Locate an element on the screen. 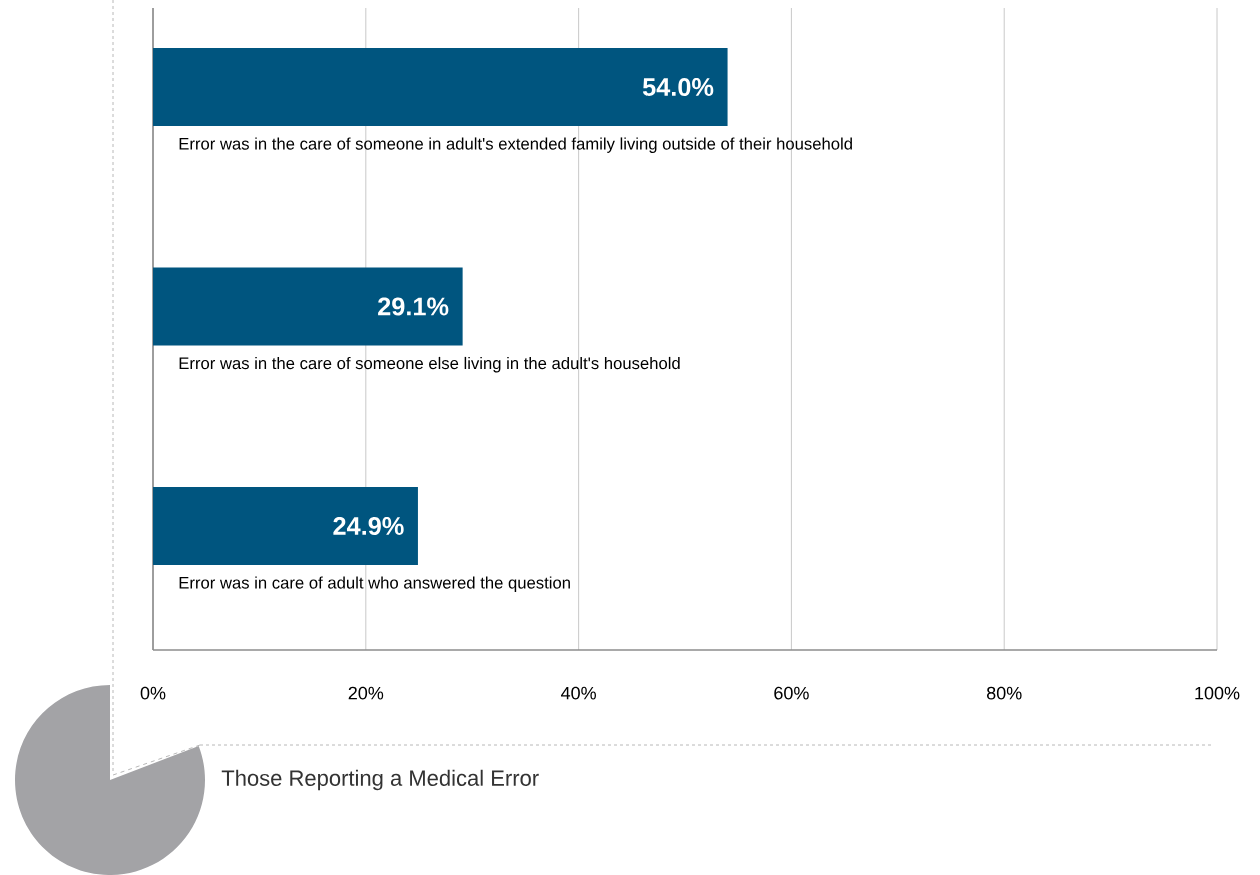 Image resolution: width=1260 pixels, height=875 pixels. data-label: 24.9% is located at coordinates (368, 526).